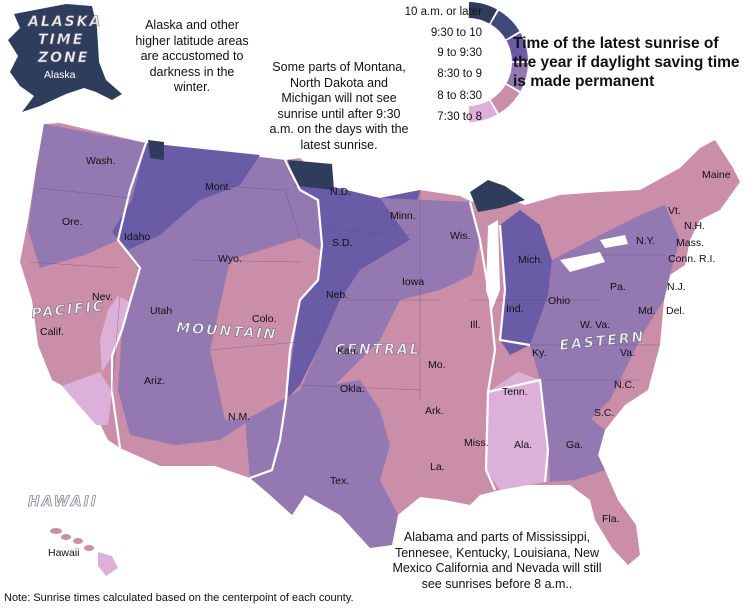  I want to click on zone-label-alaska-1: ALASKA, so click(64, 22).